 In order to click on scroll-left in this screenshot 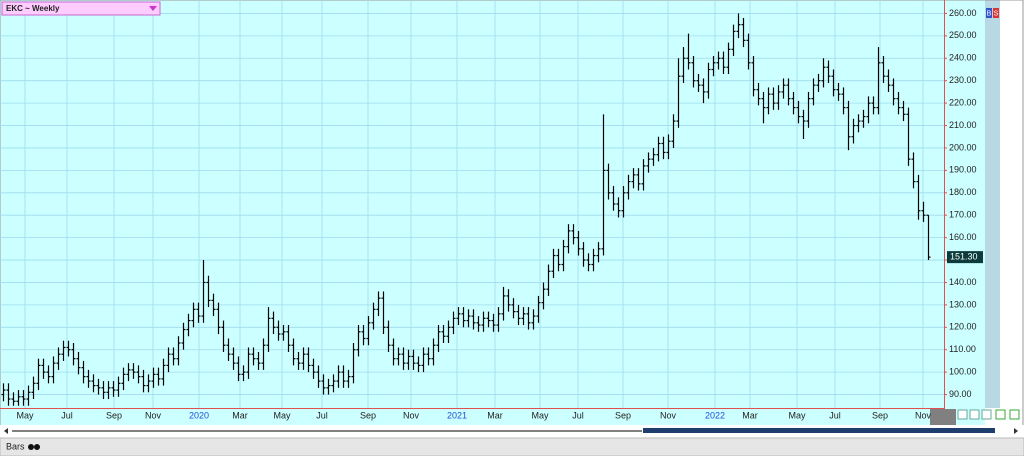, I will do `click(6, 431)`.